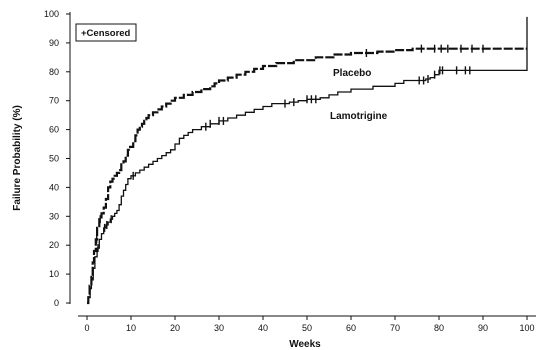 The width and height of the screenshot is (538, 350). What do you see at coordinates (219, 328) in the screenshot?
I see `x-tick-label: 30` at bounding box center [219, 328].